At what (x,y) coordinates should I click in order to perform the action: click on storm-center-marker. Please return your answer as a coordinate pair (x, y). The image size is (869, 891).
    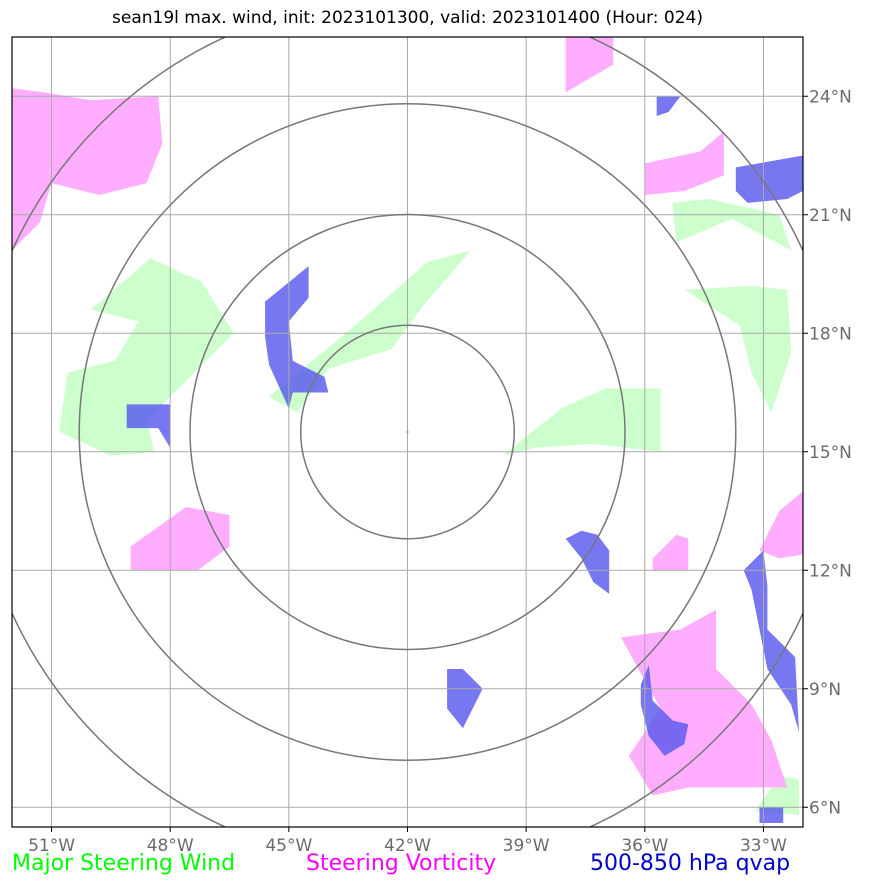
    Looking at the image, I should click on (407, 432).